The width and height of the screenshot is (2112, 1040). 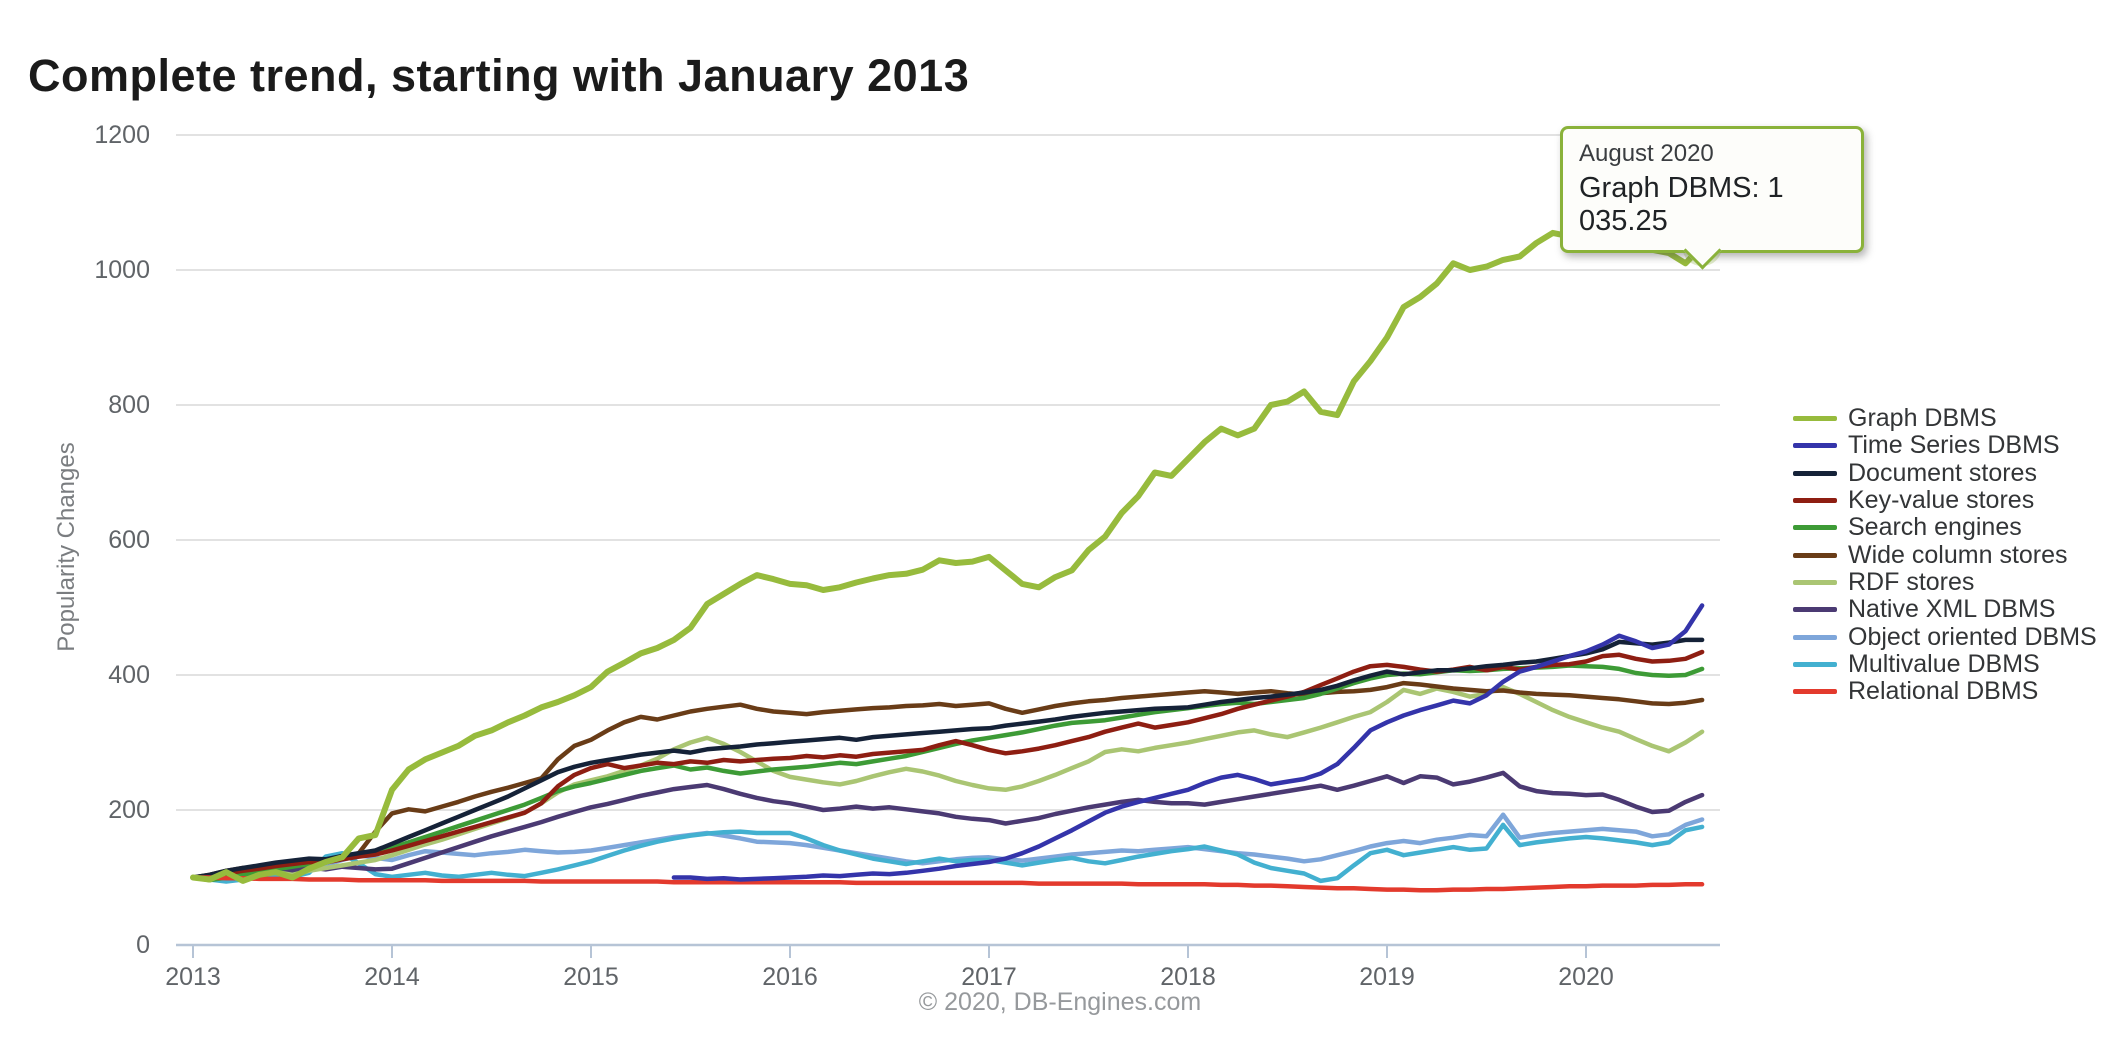 What do you see at coordinates (1952, 609) in the screenshot?
I see `legend-label: Native XML DBMS` at bounding box center [1952, 609].